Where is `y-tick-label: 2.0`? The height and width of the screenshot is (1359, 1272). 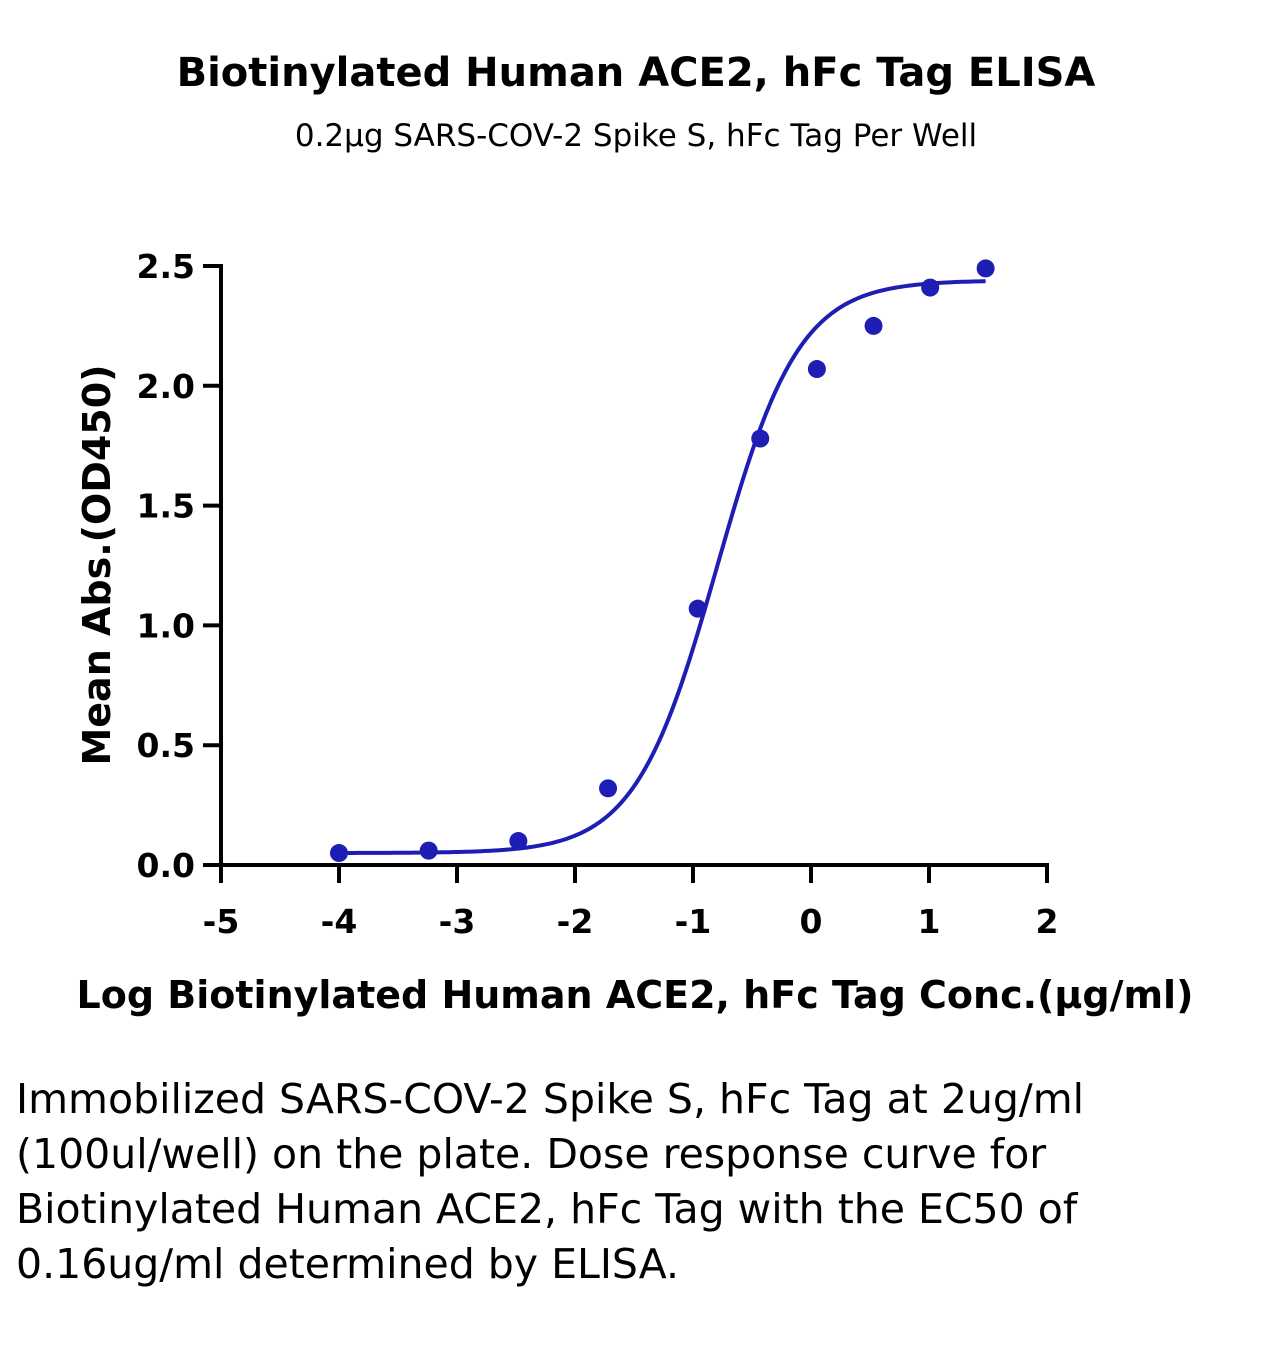 y-tick-label: 2.0 is located at coordinates (166, 386).